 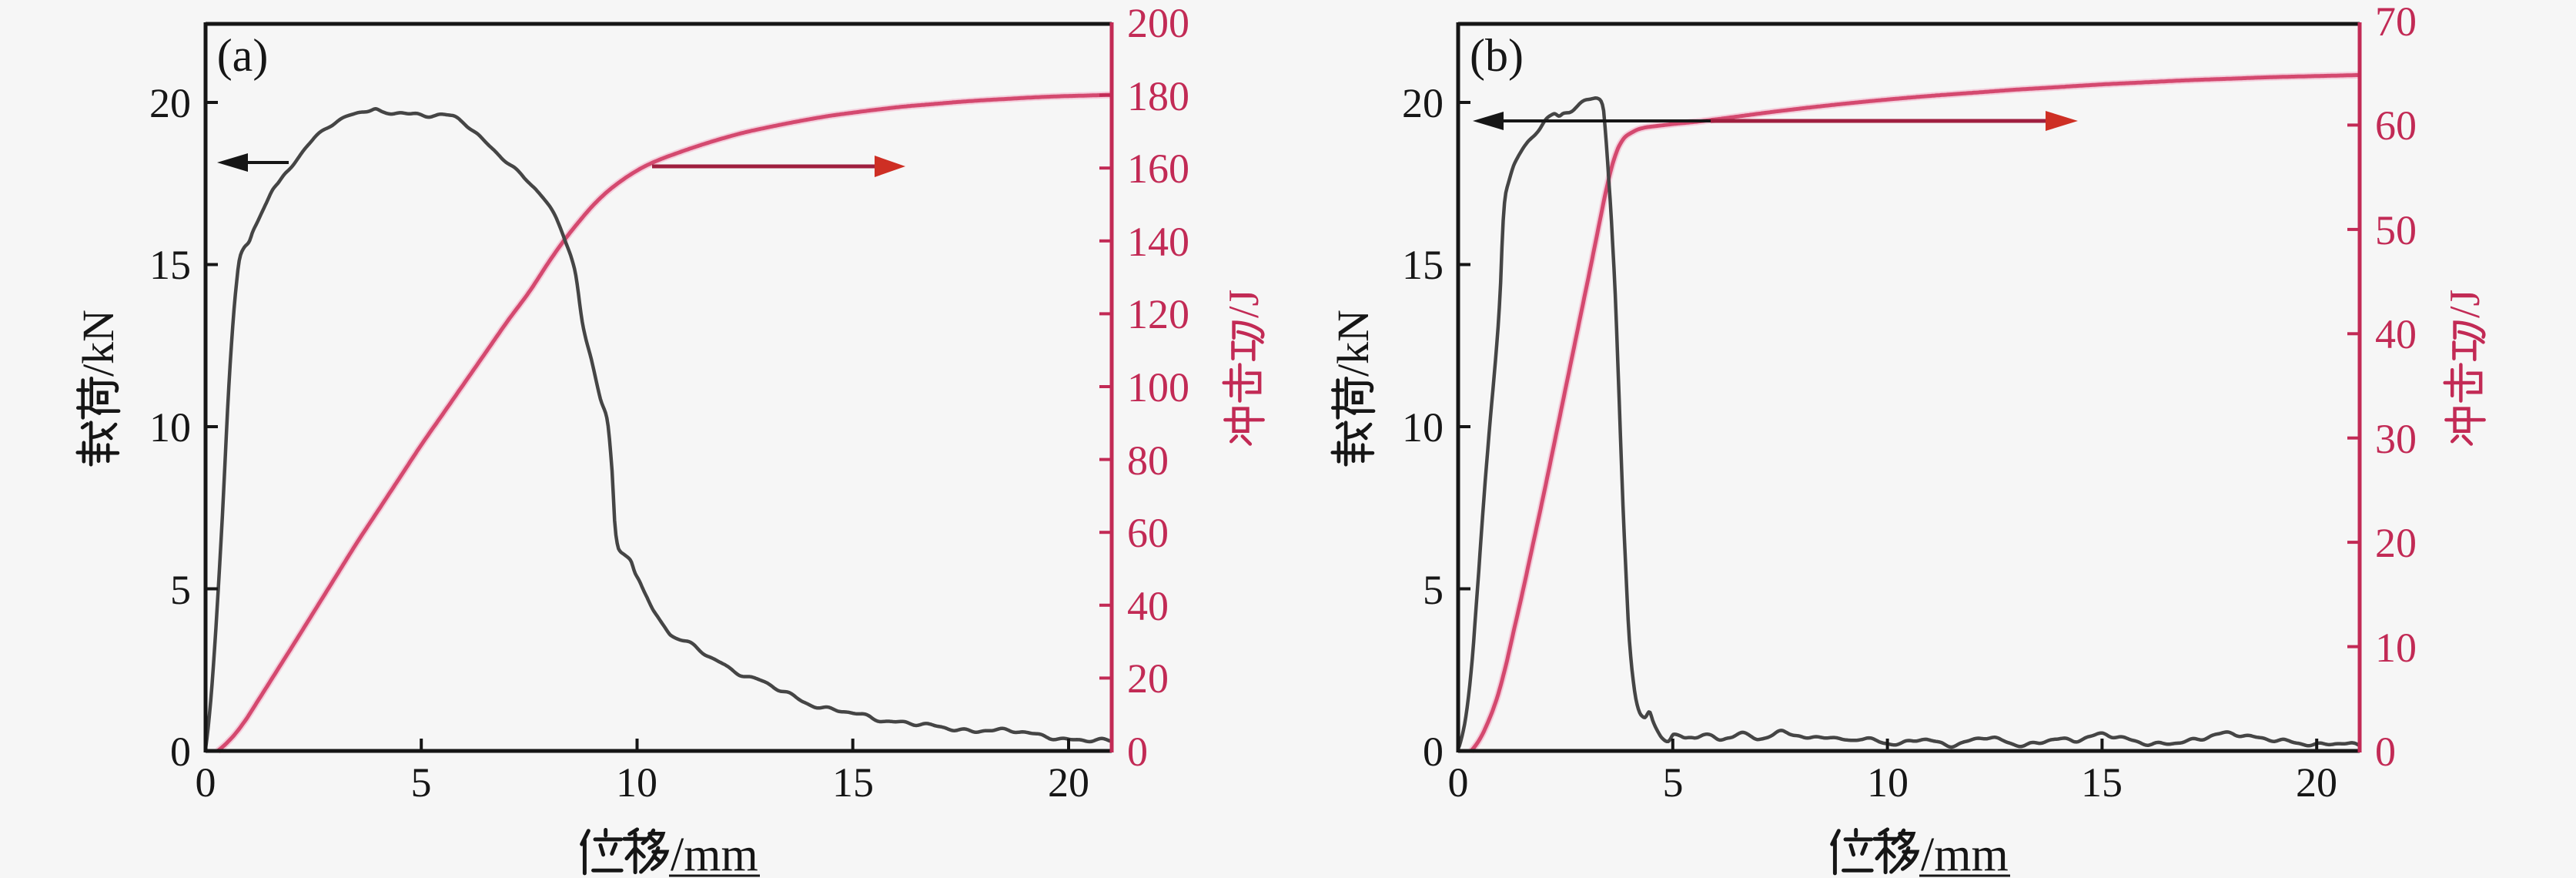 What do you see at coordinates (2396, 22) in the screenshot?
I see `svg-text: 70` at bounding box center [2396, 22].